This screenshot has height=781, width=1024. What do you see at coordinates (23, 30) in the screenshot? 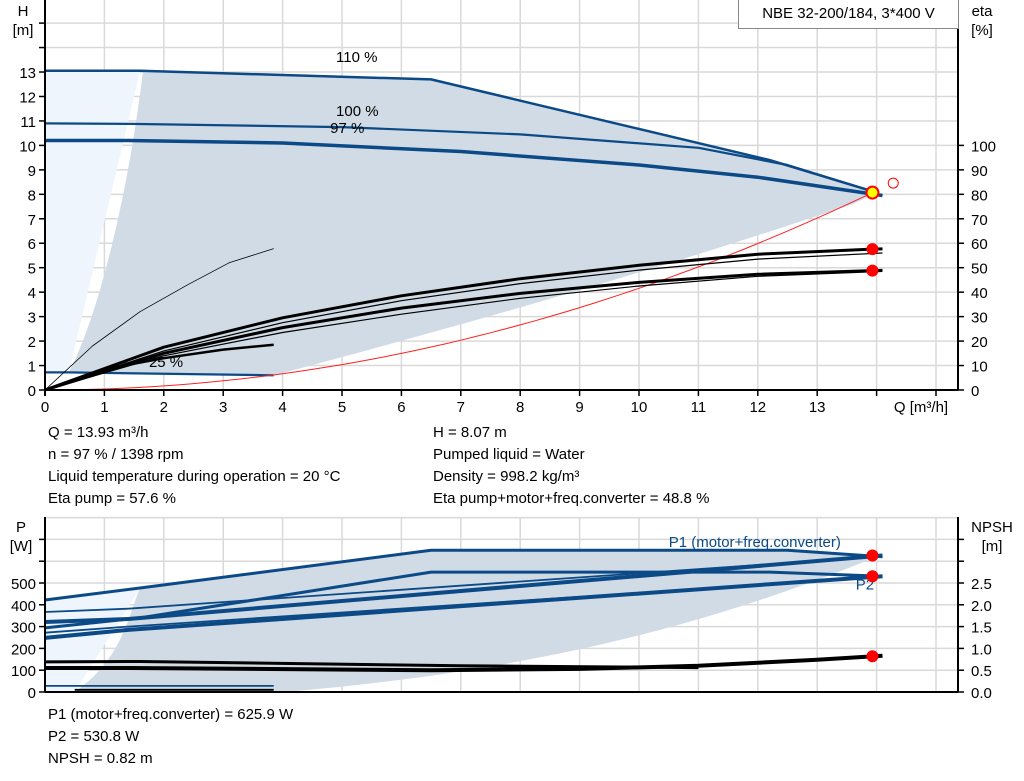
I see `h-axis-label-unit: [m]` at bounding box center [23, 30].